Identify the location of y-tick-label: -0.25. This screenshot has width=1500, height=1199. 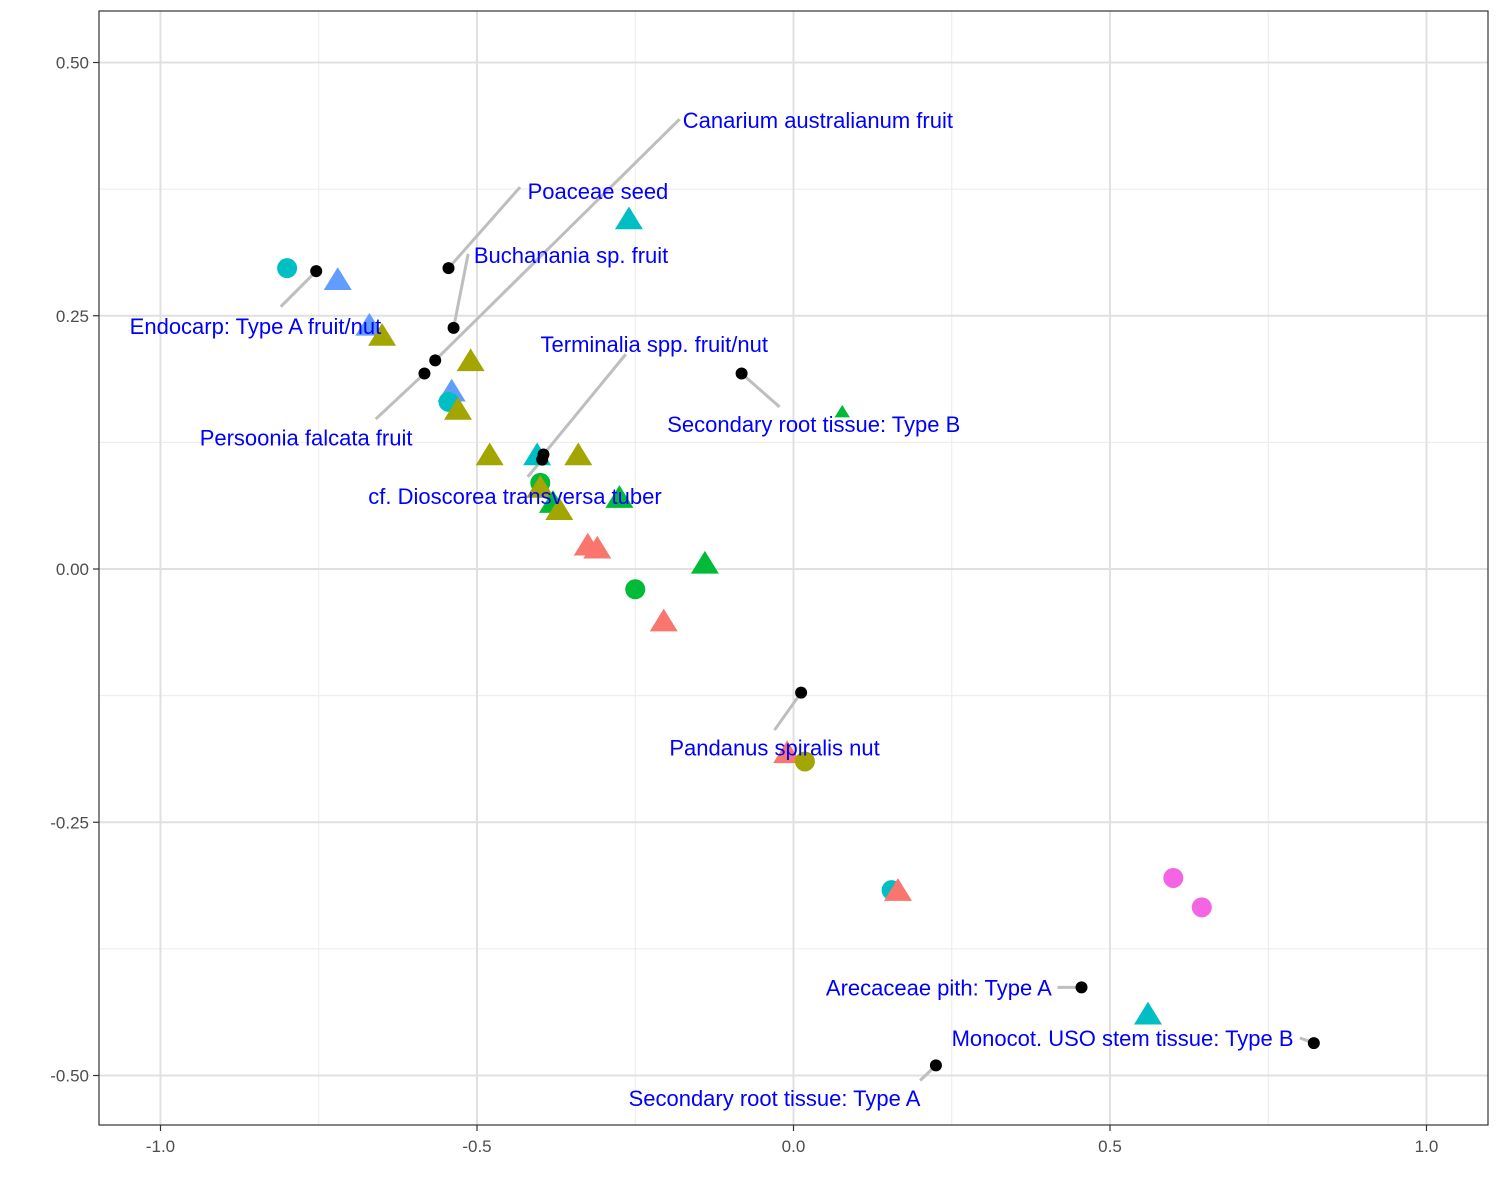
(69, 822).